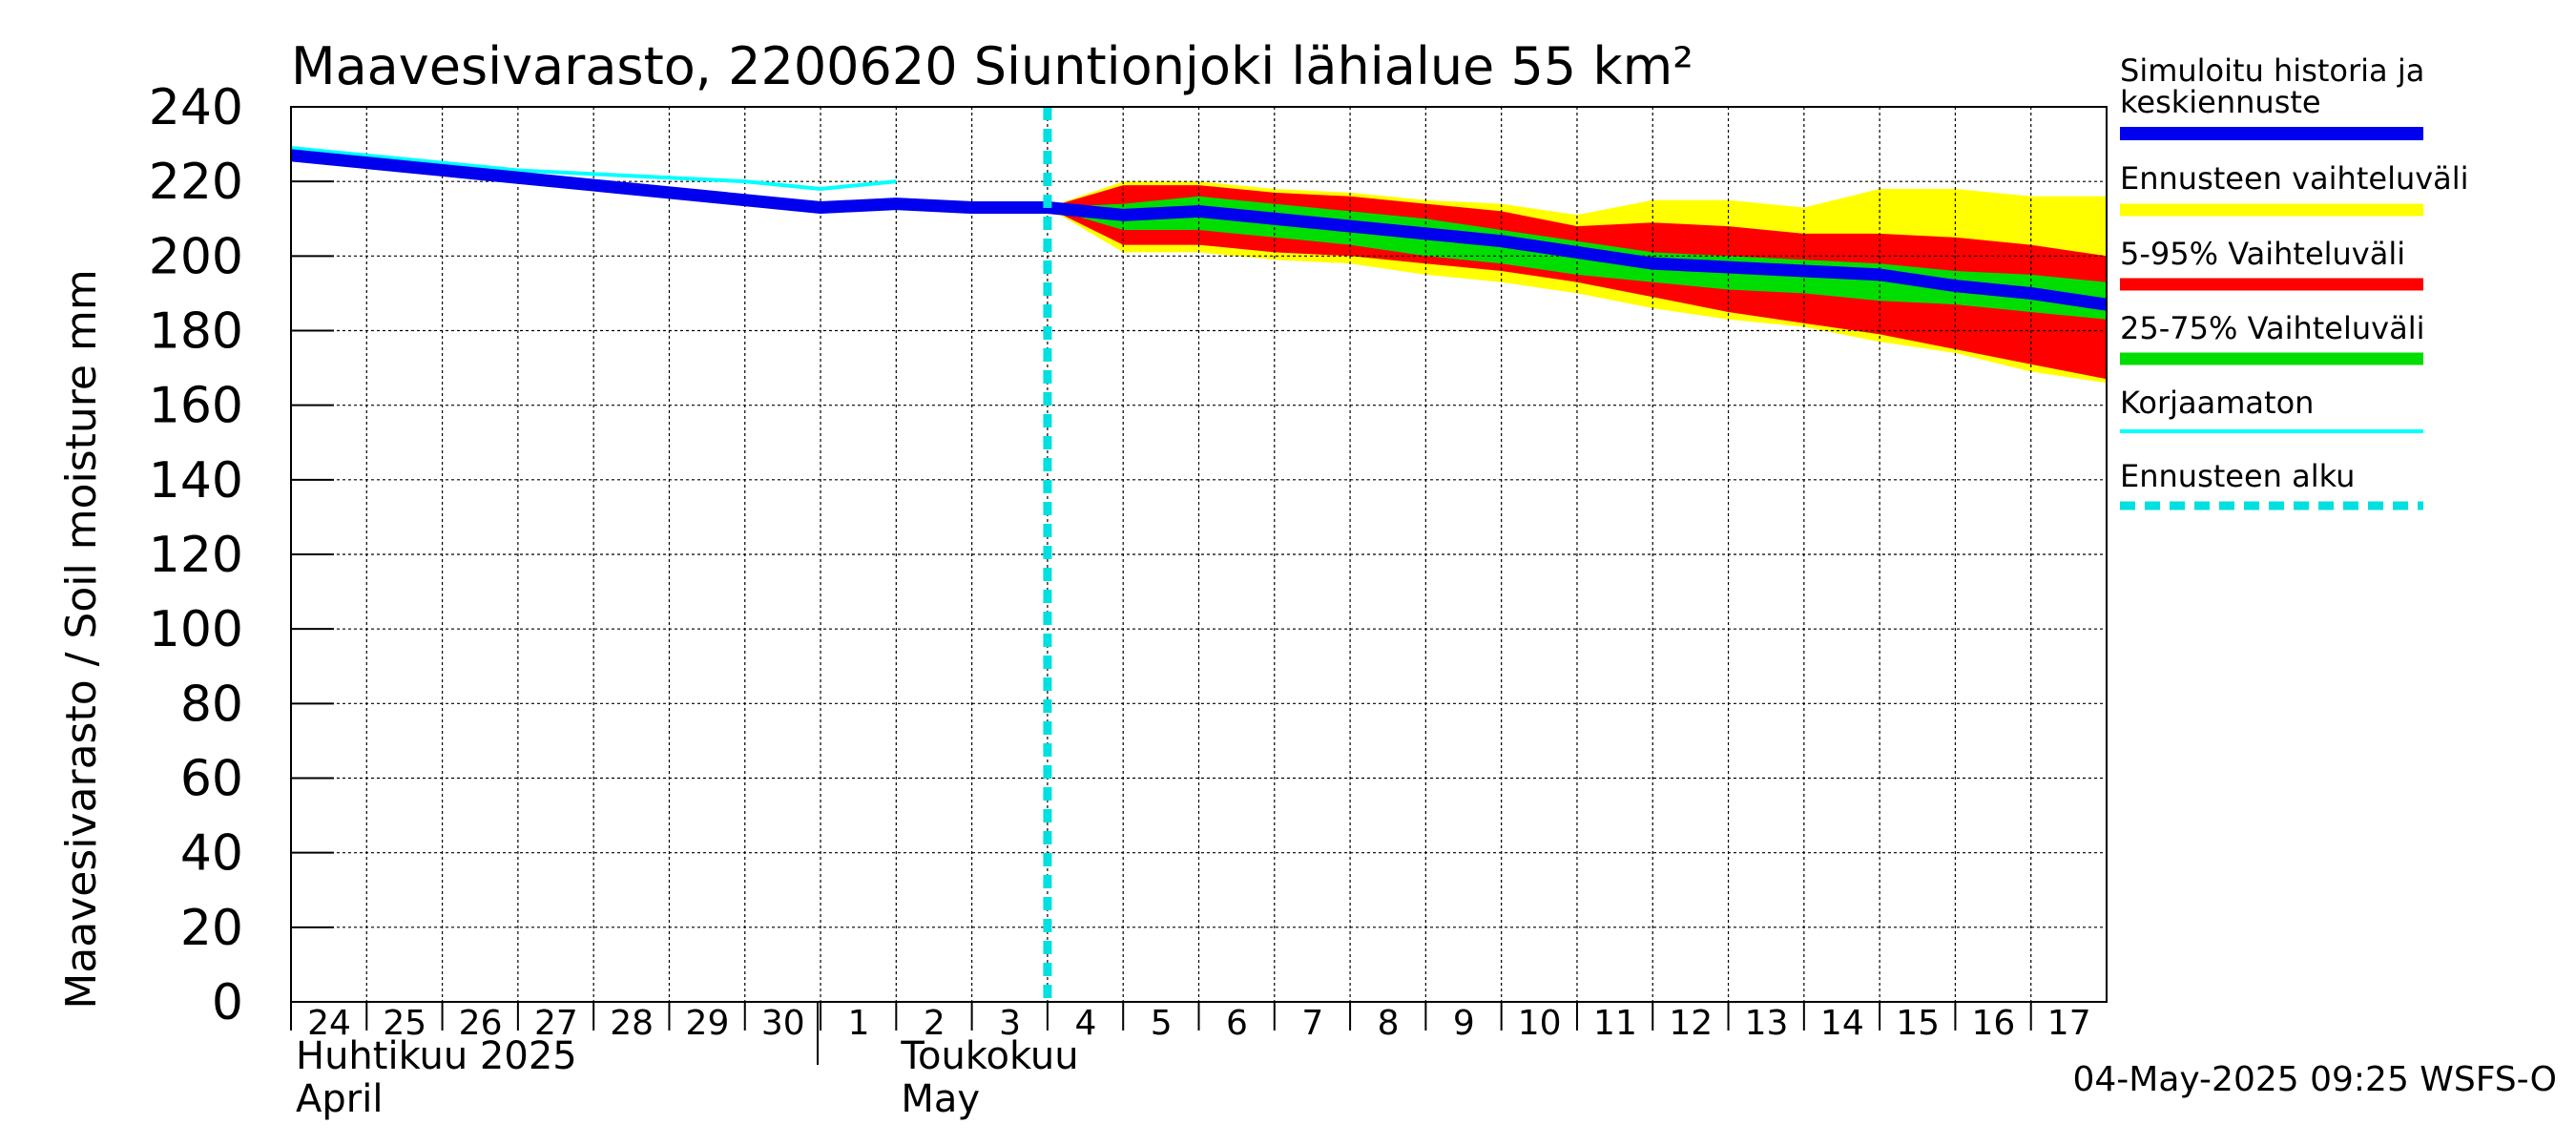  What do you see at coordinates (1842, 1023) in the screenshot?
I see `x-tick-label: 14` at bounding box center [1842, 1023].